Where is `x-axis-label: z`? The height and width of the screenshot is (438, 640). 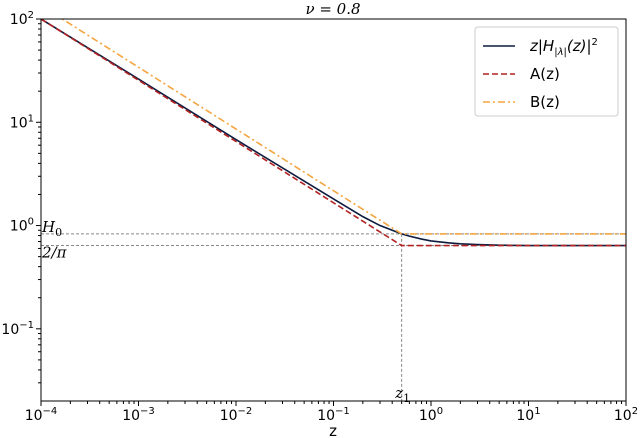 x-axis-label: z is located at coordinates (333, 430).